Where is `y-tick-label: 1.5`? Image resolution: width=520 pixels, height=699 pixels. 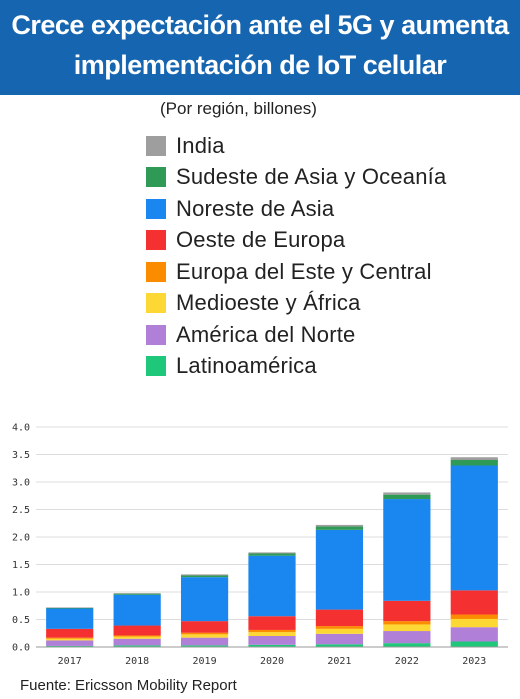 y-tick-label: 1.5 is located at coordinates (21, 565).